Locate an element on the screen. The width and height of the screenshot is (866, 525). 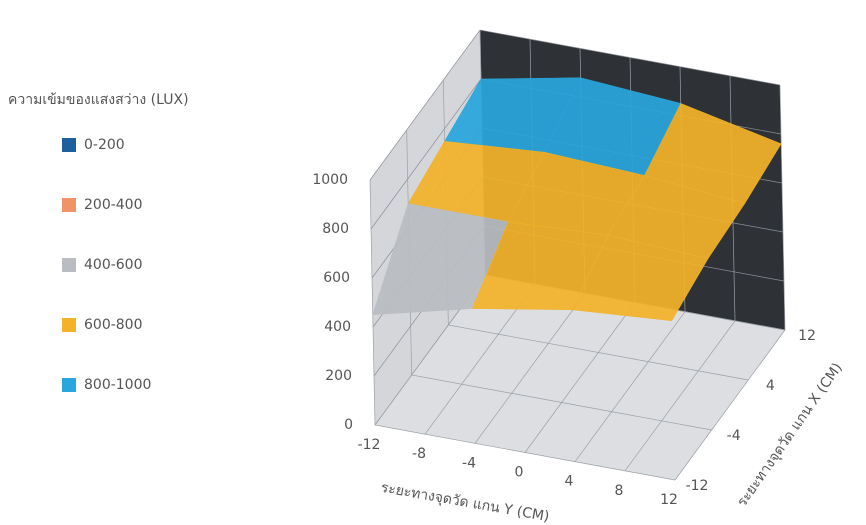
legend: 0-200 200-400 400-600 600-800 800-1000 is located at coordinates (106, 265).